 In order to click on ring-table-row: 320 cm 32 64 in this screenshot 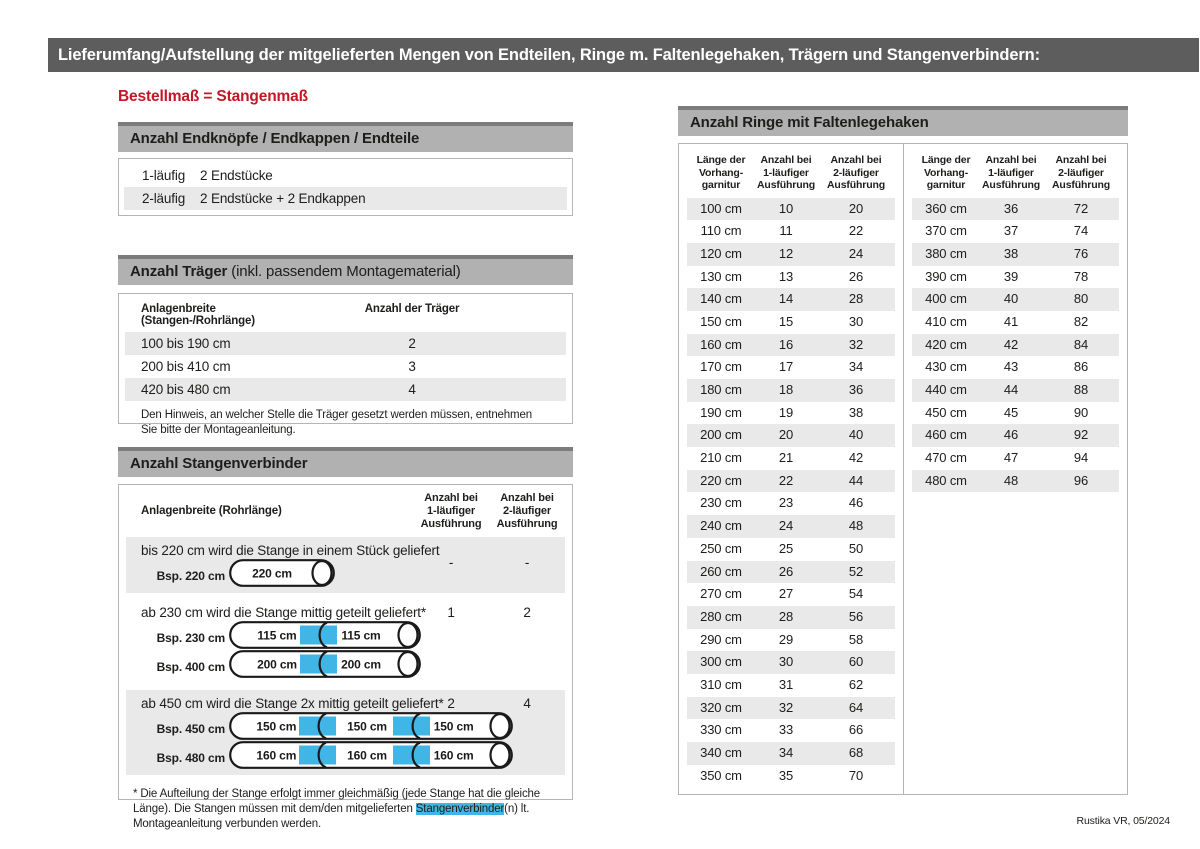, I will do `click(791, 708)`.